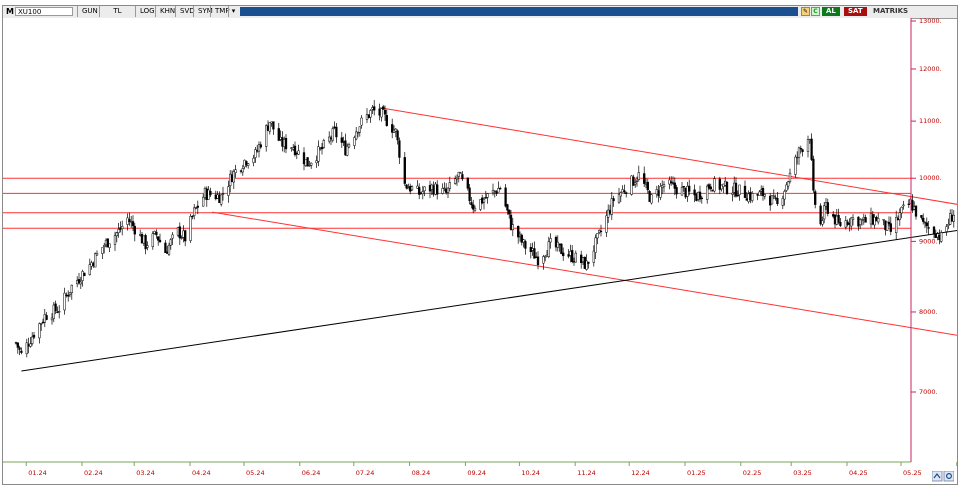  Describe the element at coordinates (220, 11) in the screenshot. I see `tmp-button: TMP` at that location.